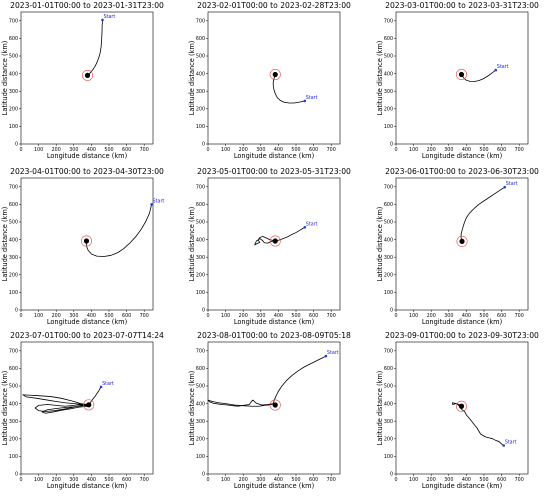 The width and height of the screenshot is (550, 498). What do you see at coordinates (102, 20) in the screenshot?
I see `start-marker` at bounding box center [102, 20].